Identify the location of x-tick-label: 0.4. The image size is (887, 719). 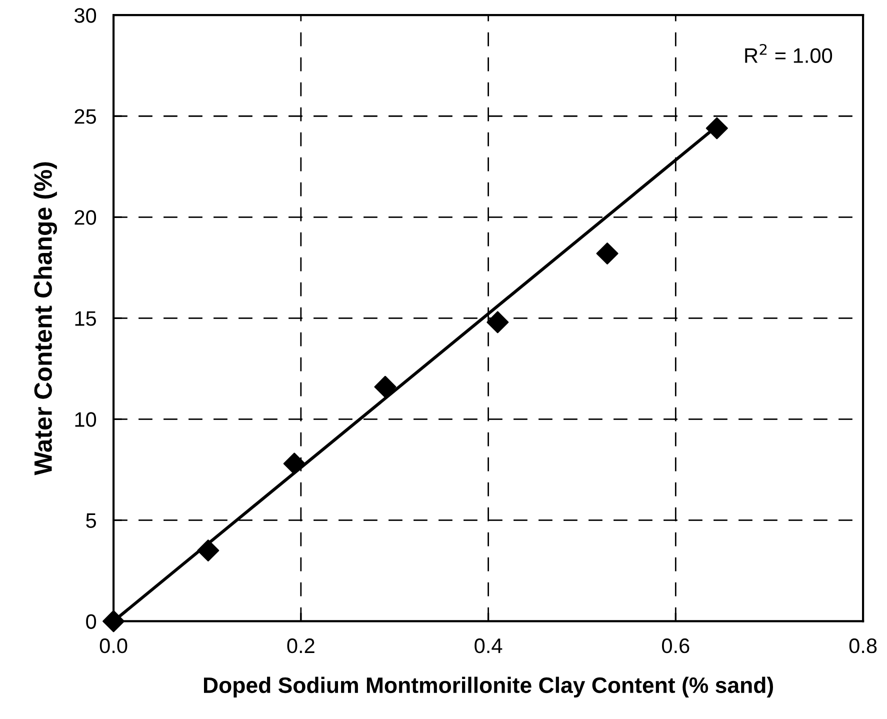
(488, 646).